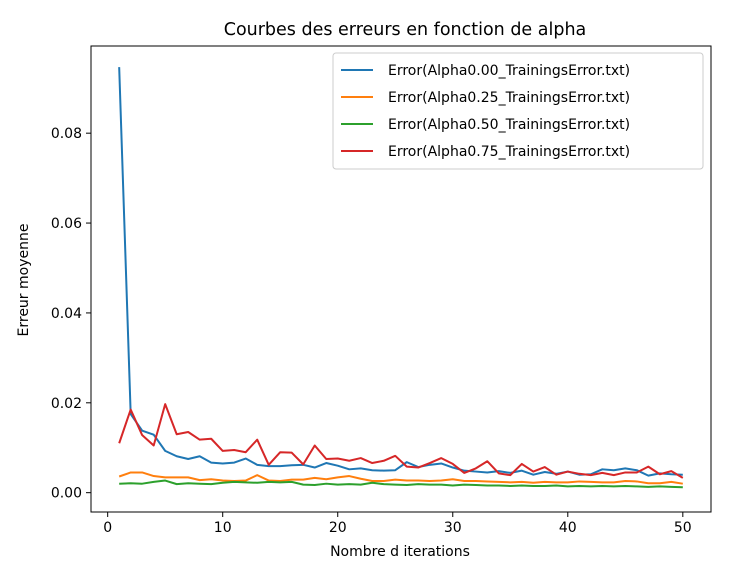 This screenshot has width=733, height=573. Describe the element at coordinates (223, 528) in the screenshot. I see `x-tick-label: 10` at that location.